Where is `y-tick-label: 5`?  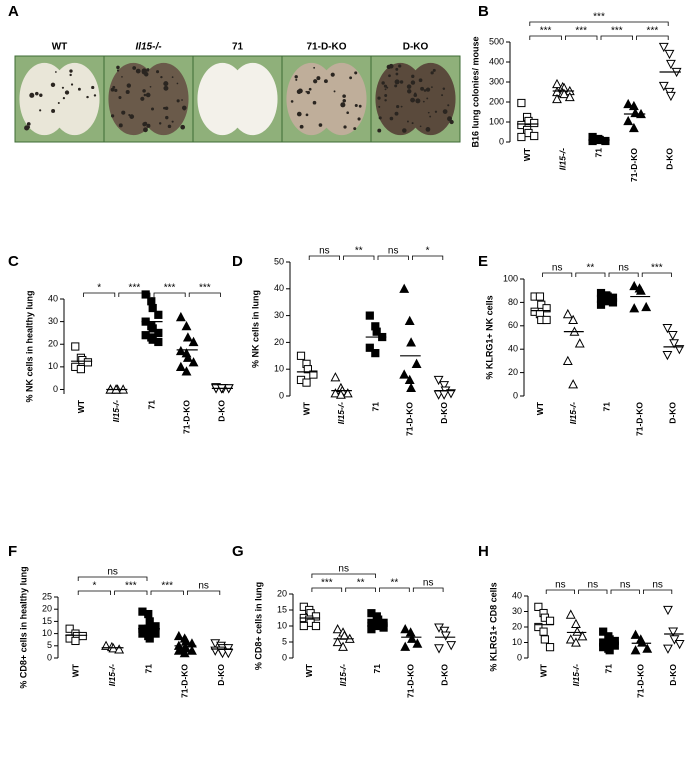
y-tick-label: 5 is located at coordinates (284, 641).